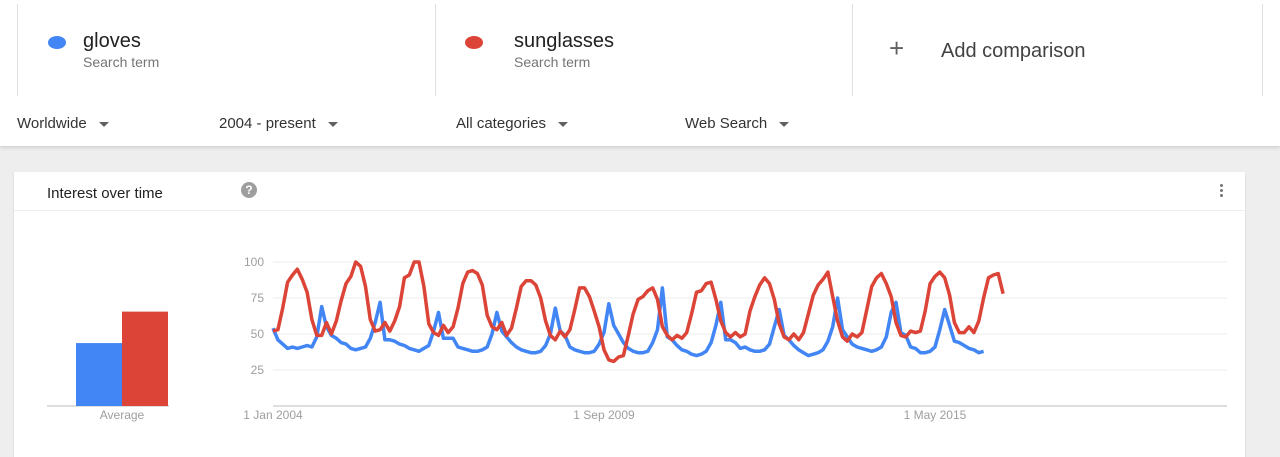 The width and height of the screenshot is (1280, 457). Describe the element at coordinates (112, 41) in the screenshot. I see `term-name: gloves` at that location.